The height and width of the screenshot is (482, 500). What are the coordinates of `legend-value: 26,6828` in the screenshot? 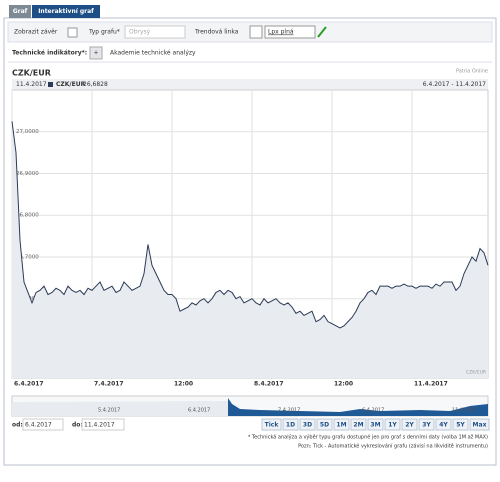 It's located at (95, 84).